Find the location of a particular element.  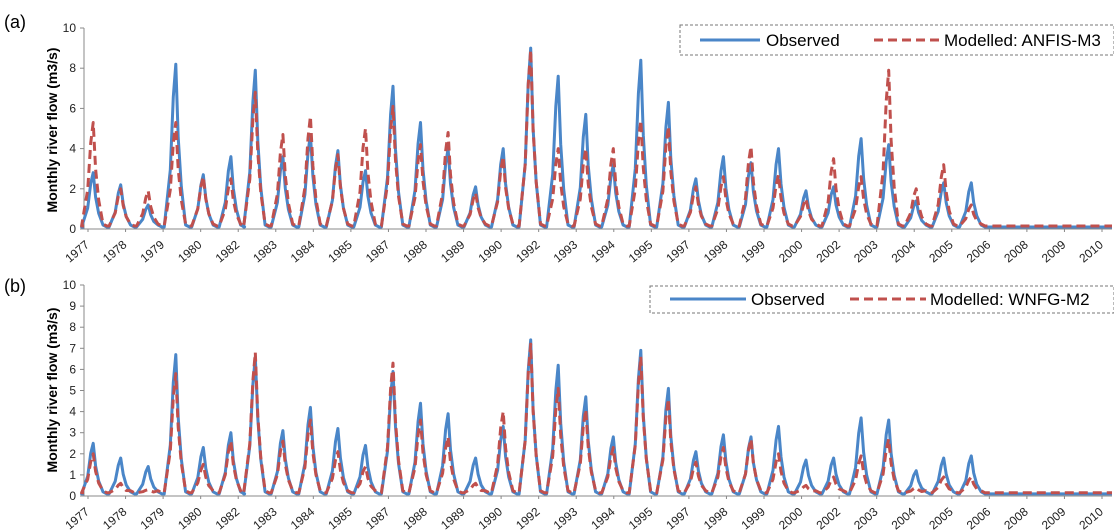

panel-b-x-tick-label: 1998 is located at coordinates (716, 518).